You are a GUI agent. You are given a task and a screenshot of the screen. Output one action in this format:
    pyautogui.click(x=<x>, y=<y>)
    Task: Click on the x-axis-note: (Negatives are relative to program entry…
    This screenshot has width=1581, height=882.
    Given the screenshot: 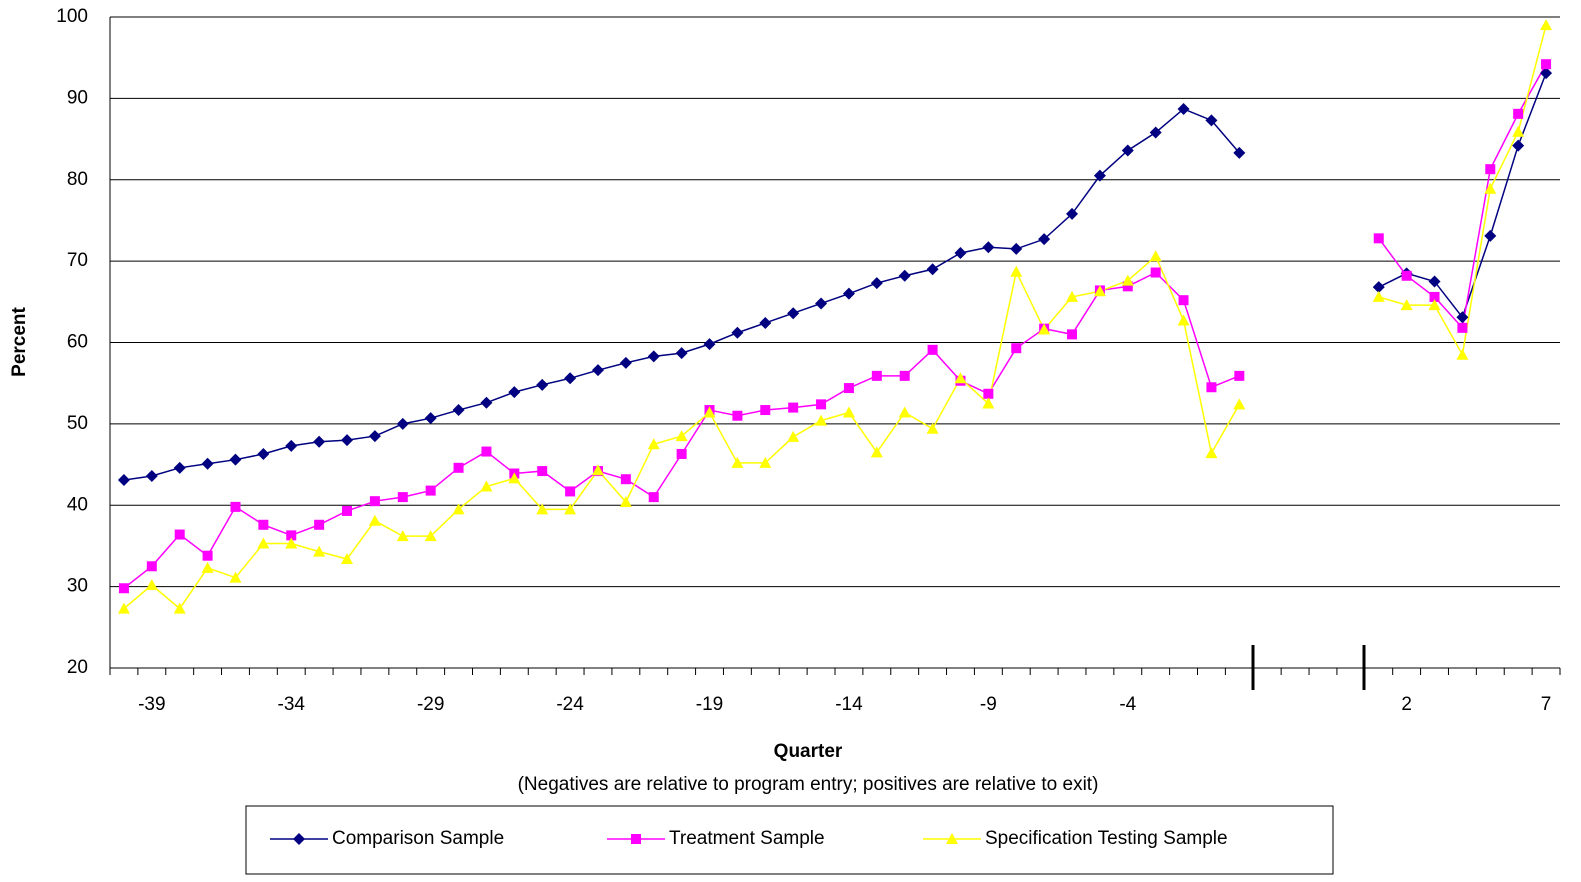 What is the action you would take?
    pyautogui.click(x=808, y=784)
    